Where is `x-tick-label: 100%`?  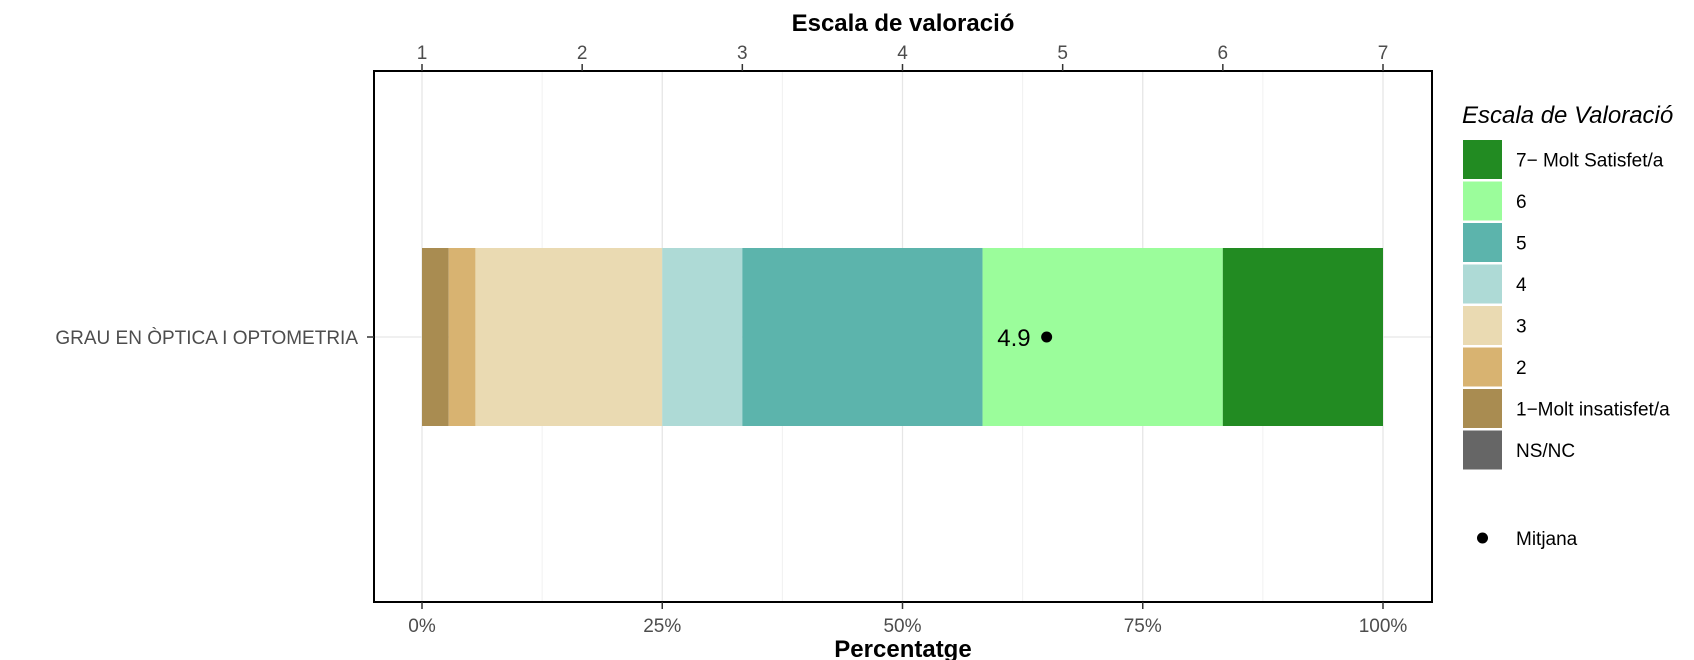
x-tick-label: 100% is located at coordinates (1383, 626).